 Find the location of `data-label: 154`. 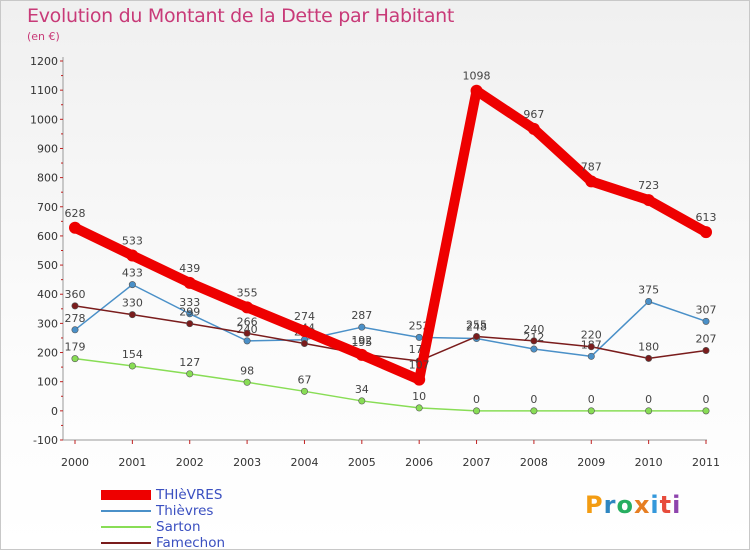

data-label: 154 is located at coordinates (132, 354).